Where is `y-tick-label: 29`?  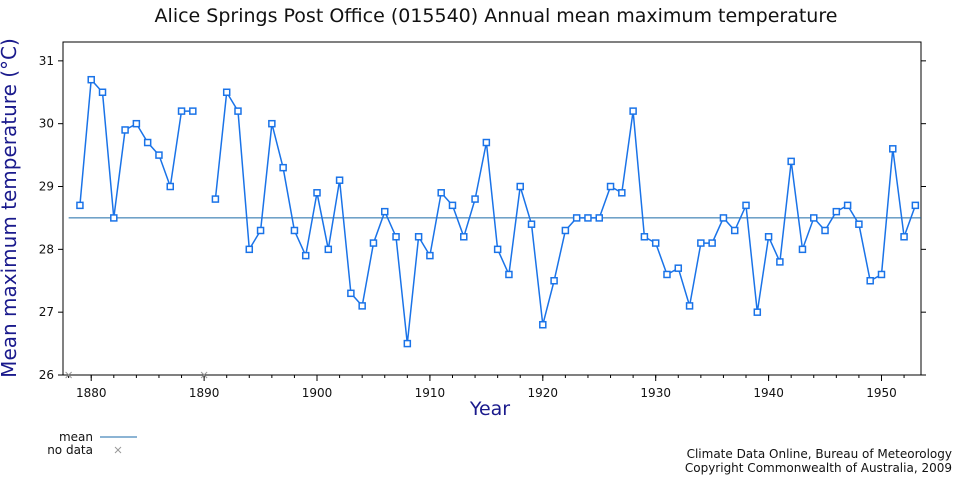
y-tick-label: 29 is located at coordinates (46, 187).